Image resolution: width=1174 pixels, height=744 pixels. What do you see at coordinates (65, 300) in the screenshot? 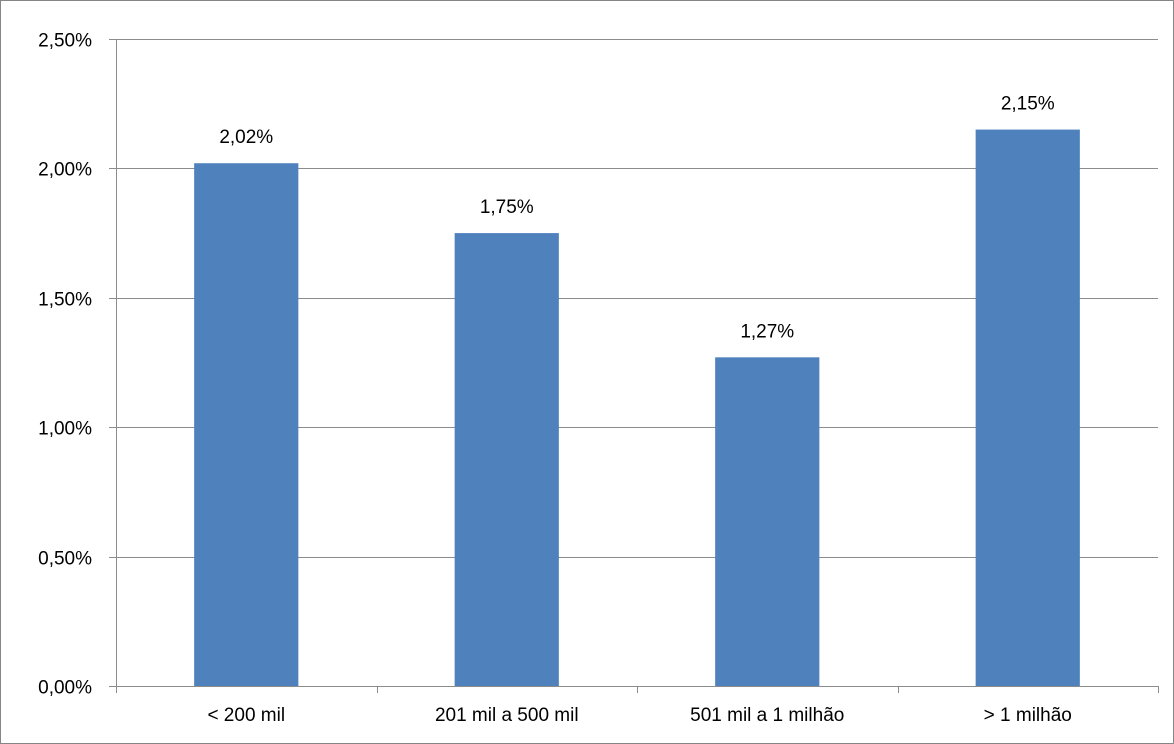
I see `y-tick-label: 1,50%` at bounding box center [65, 300].